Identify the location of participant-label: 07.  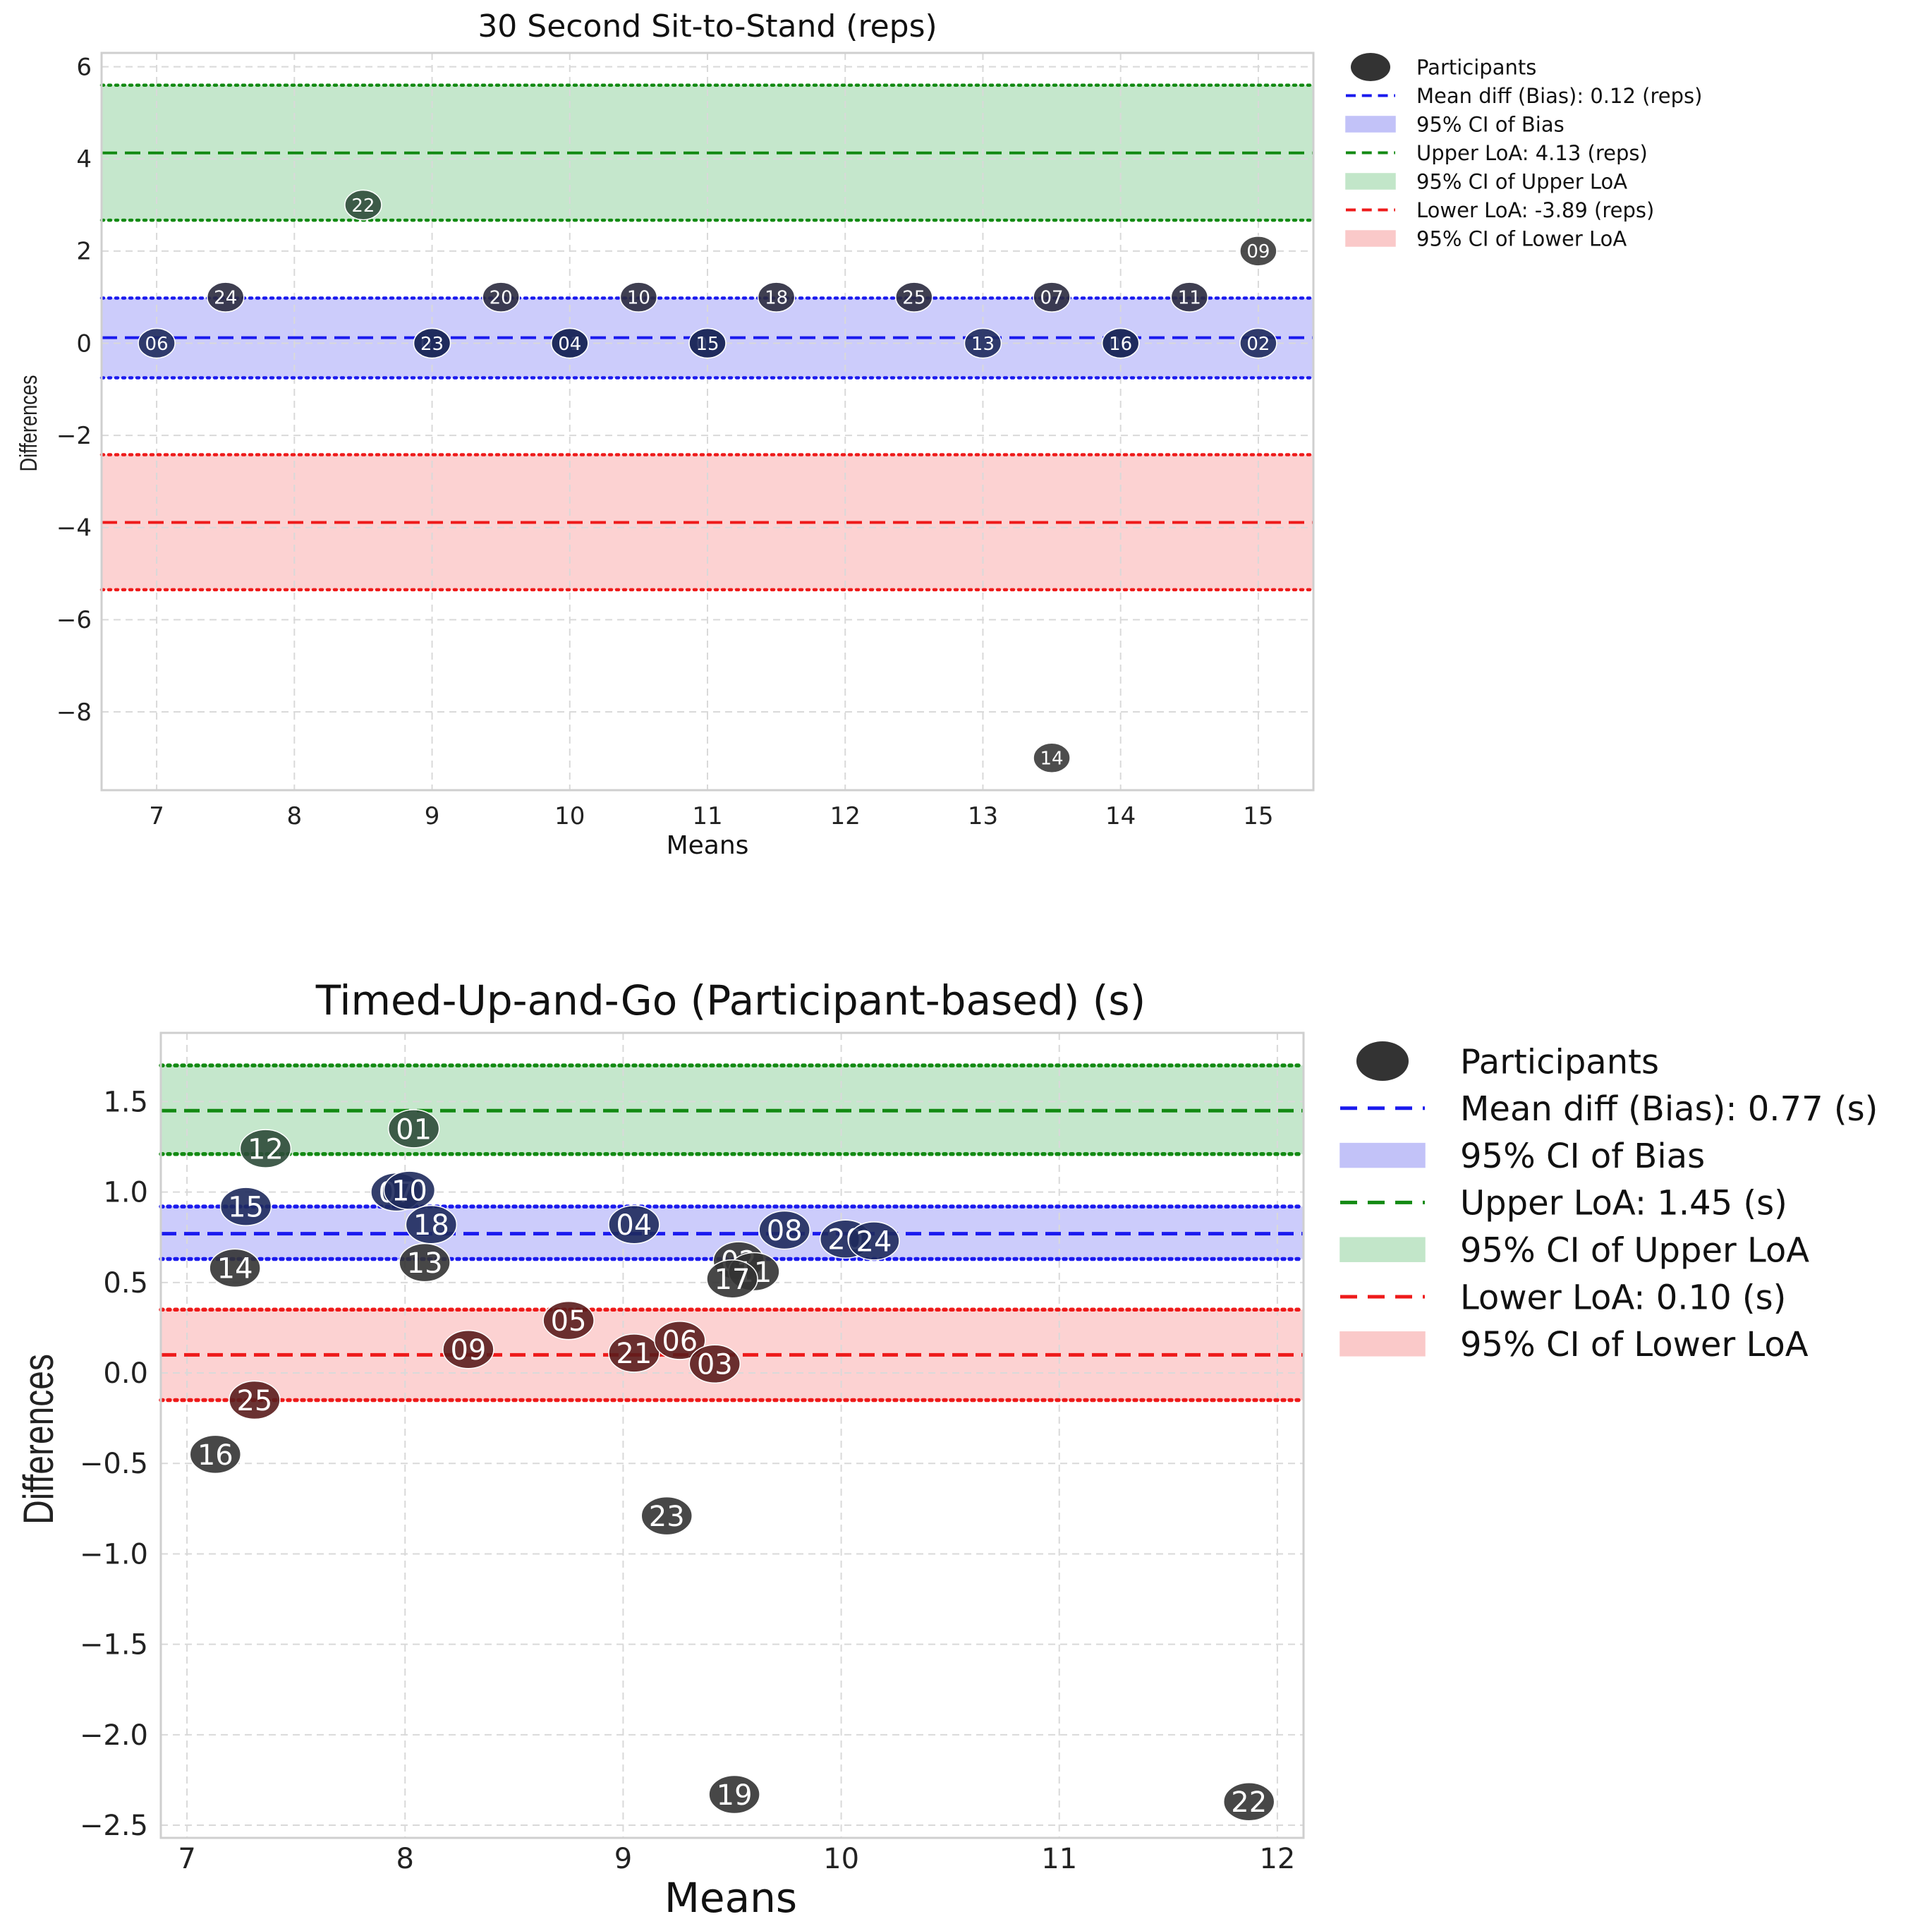
(1052, 298).